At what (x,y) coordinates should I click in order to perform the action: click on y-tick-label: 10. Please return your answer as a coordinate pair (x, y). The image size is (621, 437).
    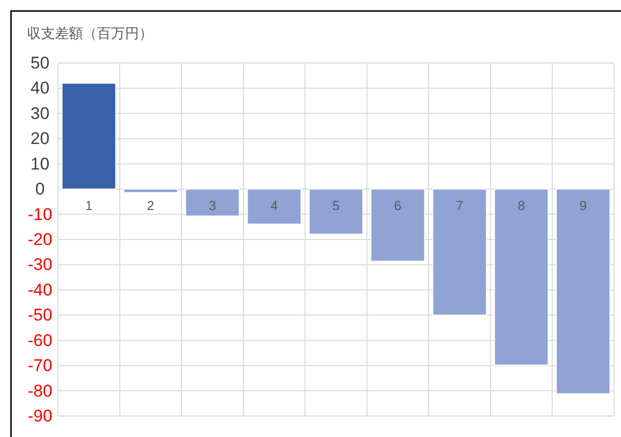
    Looking at the image, I should click on (40, 164).